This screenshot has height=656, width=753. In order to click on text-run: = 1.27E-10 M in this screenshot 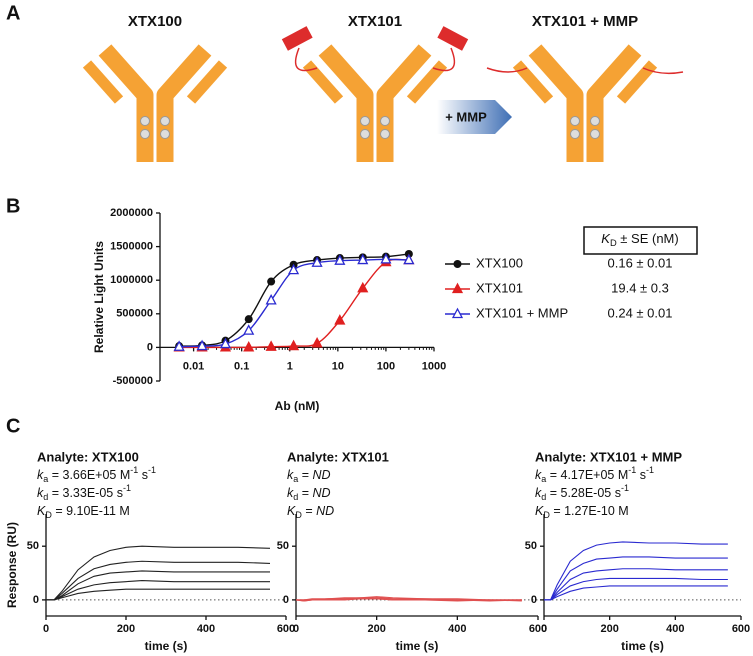, I will do `click(589, 511)`.